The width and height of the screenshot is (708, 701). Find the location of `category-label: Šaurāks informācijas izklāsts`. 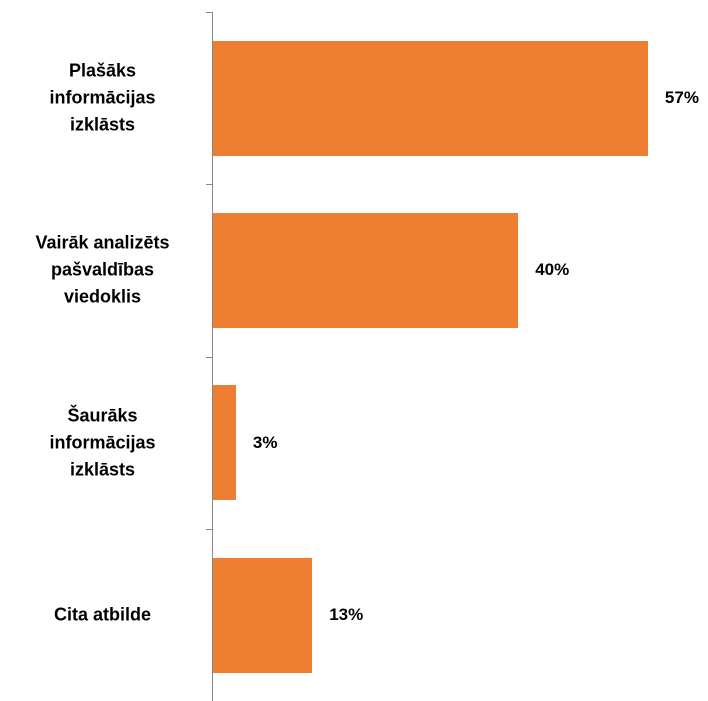

category-label: Šaurāks informācijas izklāsts is located at coordinates (102, 442).